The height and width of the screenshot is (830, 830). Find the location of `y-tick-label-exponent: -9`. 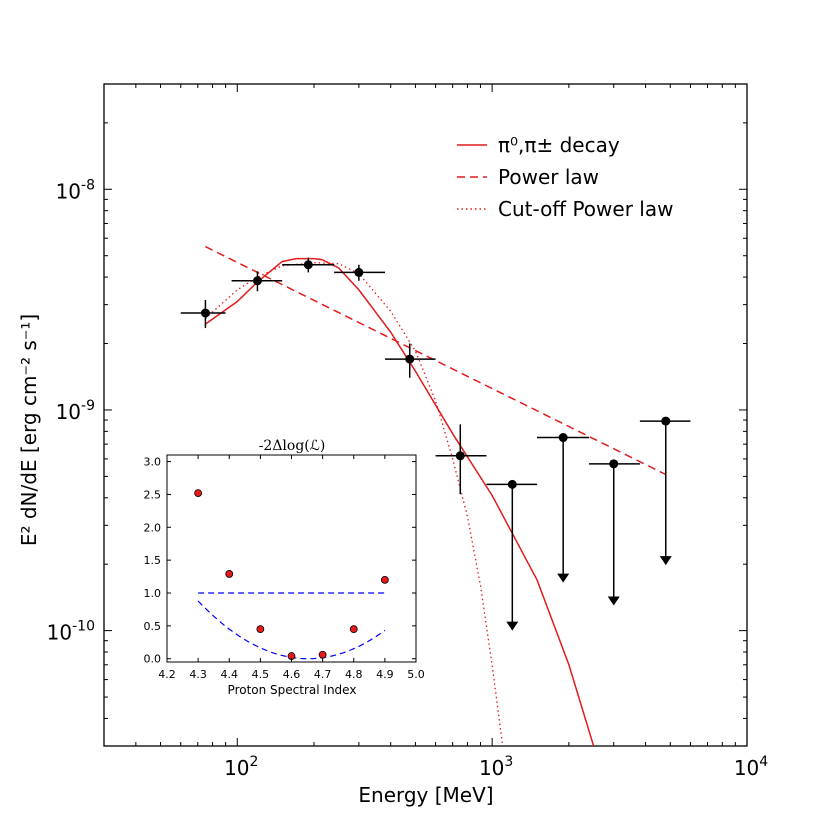

y-tick-label-exponent: -9 is located at coordinates (88, 406).